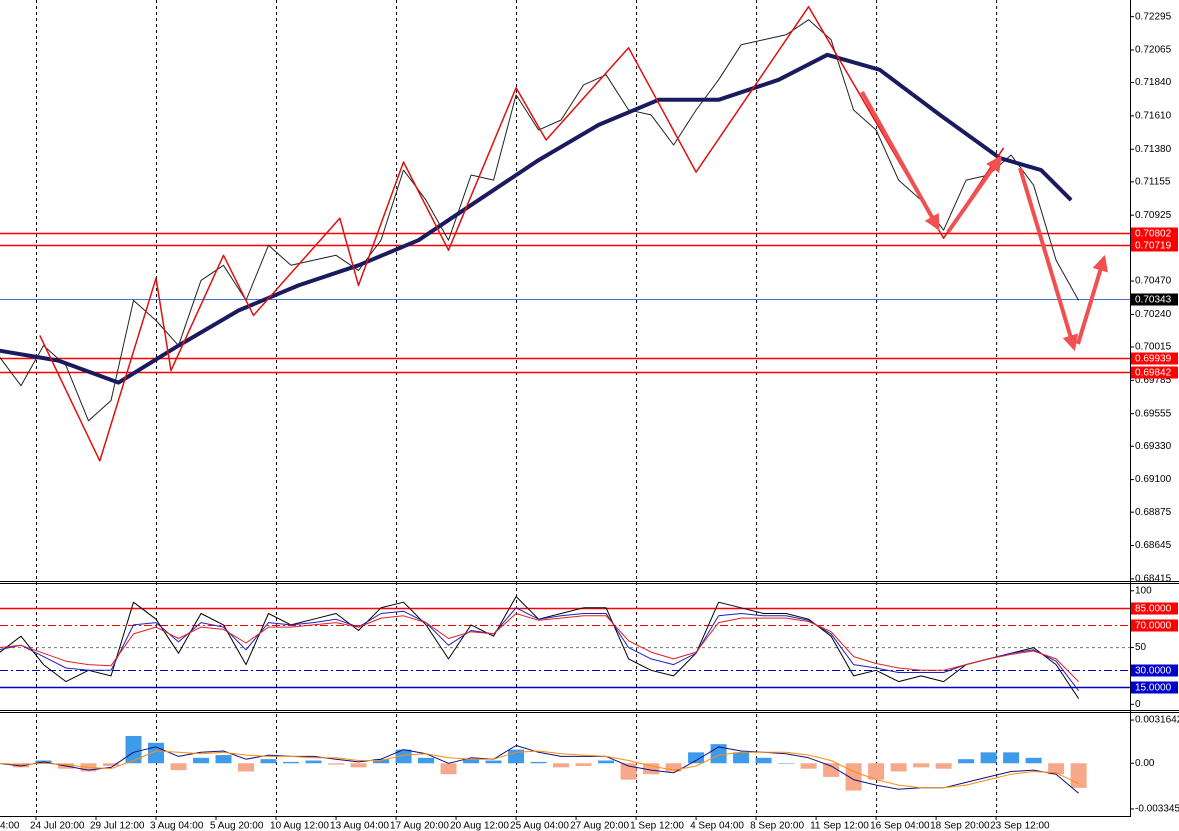 This screenshot has width=1179, height=831. I want to click on level-label: 0.69939, so click(1153, 359).